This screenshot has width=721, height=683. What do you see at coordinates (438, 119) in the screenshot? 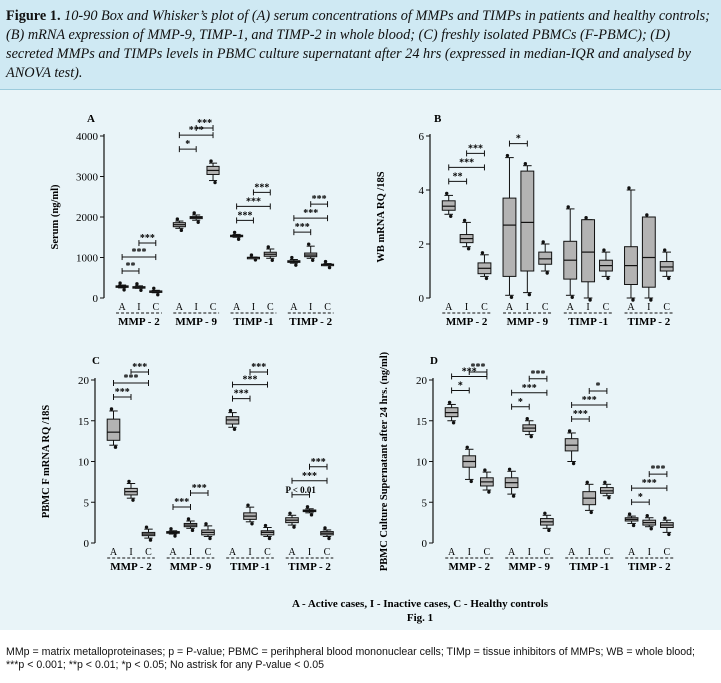
I see `panel-letter: B` at bounding box center [438, 119].